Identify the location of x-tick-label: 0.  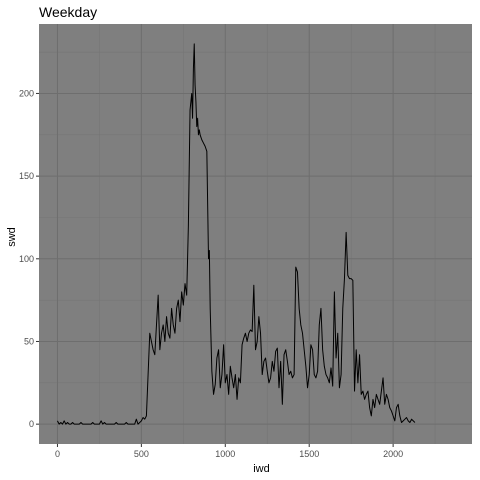
(57, 454).